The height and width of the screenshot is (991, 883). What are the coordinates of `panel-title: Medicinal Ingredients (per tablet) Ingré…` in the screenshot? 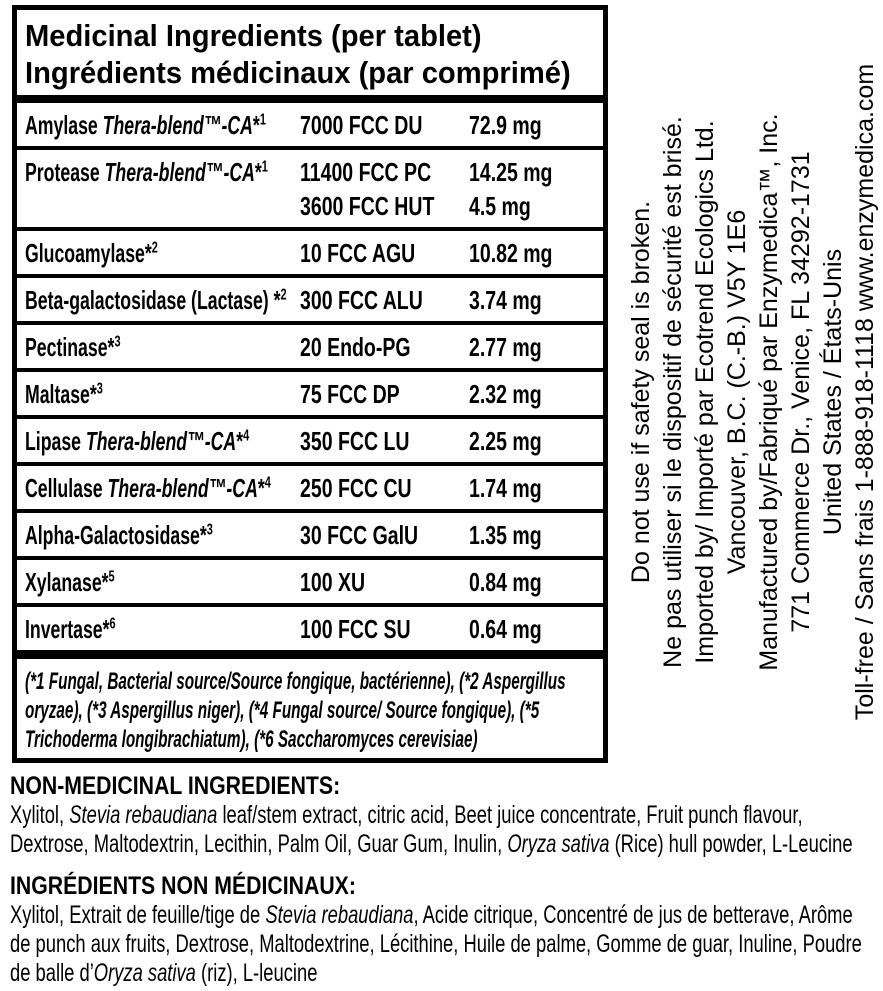 It's located at (310, 50).